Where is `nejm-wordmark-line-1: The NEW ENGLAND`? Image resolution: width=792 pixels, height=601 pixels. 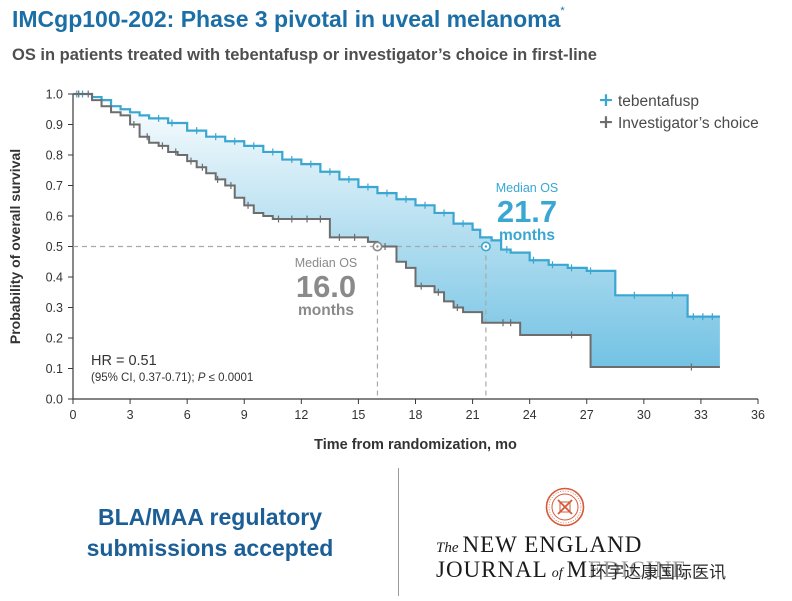 nejm-wordmark-line-1: The NEW ENGLAND is located at coordinates (539, 545).